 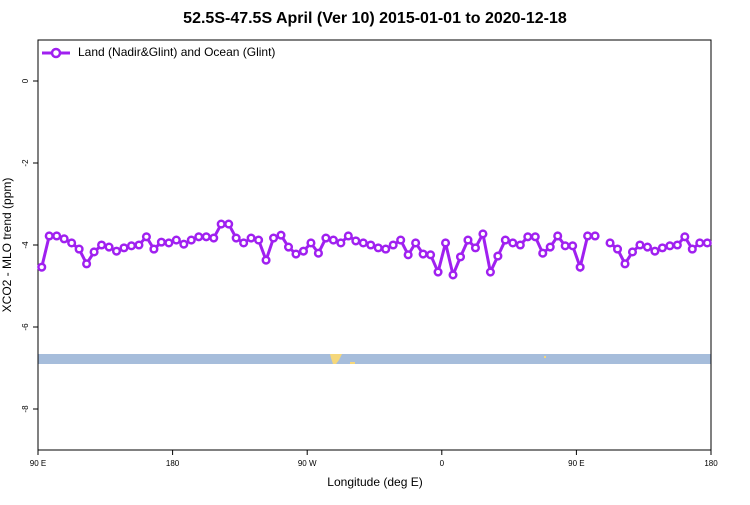 What do you see at coordinates (25, 409) in the screenshot?
I see `y-tick-label: -8` at bounding box center [25, 409].